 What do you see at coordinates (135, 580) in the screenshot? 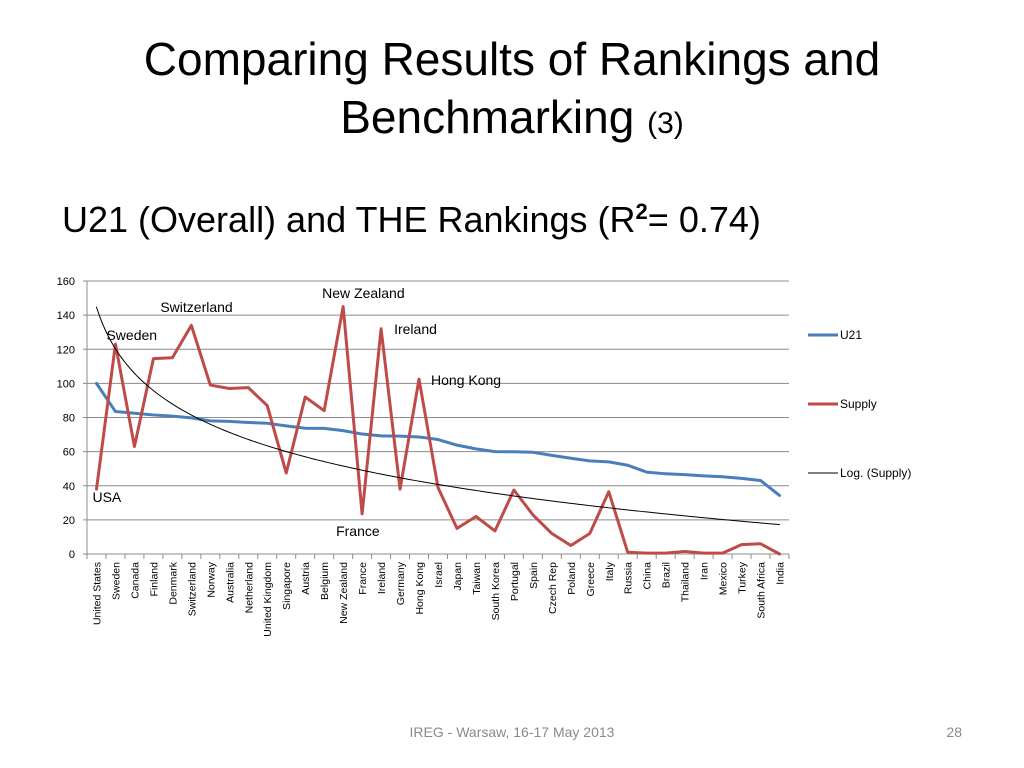
I see `x-tick-label: Canada` at bounding box center [135, 580].